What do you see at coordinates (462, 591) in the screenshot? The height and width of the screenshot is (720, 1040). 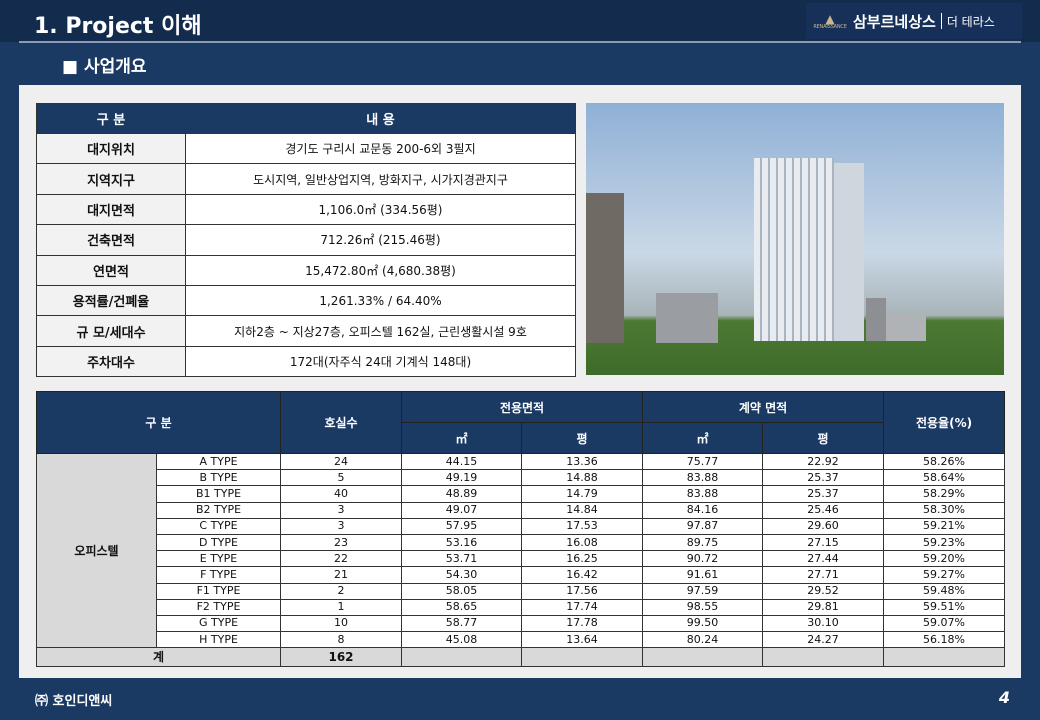 I see `cell-exclusive-sqm: 58.05` at bounding box center [462, 591].